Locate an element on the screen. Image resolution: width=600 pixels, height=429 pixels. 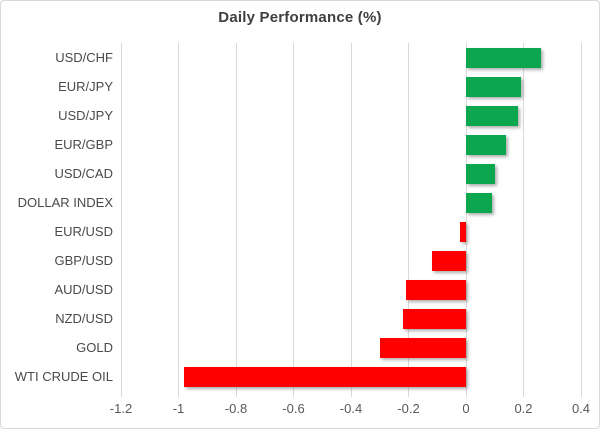
category-label: DOLLAR INDEX is located at coordinates (65, 202).